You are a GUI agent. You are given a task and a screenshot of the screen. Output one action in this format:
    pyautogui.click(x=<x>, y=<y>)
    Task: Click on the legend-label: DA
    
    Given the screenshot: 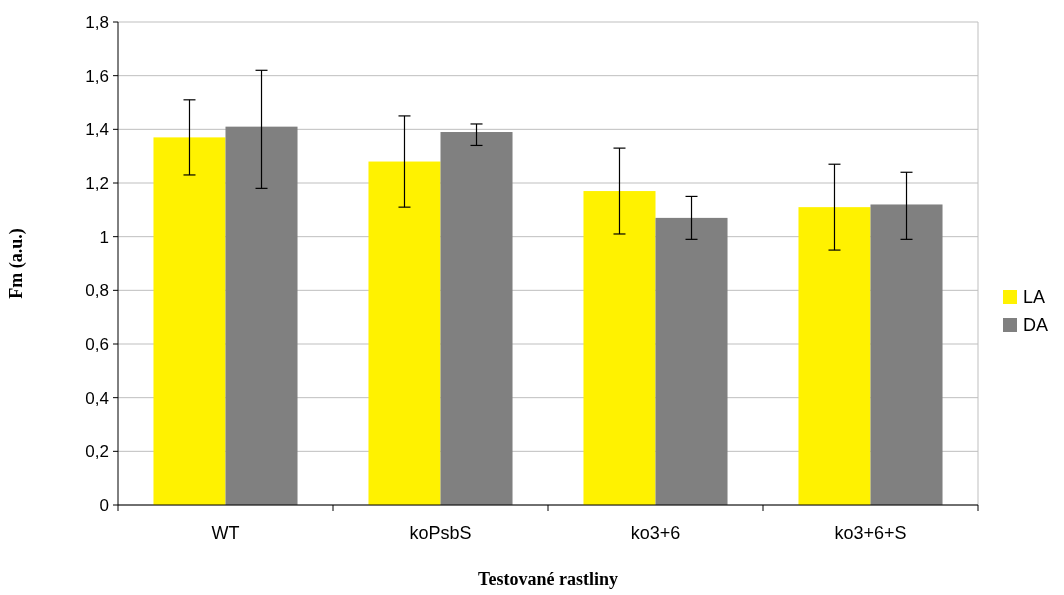 What is the action you would take?
    pyautogui.click(x=1036, y=325)
    